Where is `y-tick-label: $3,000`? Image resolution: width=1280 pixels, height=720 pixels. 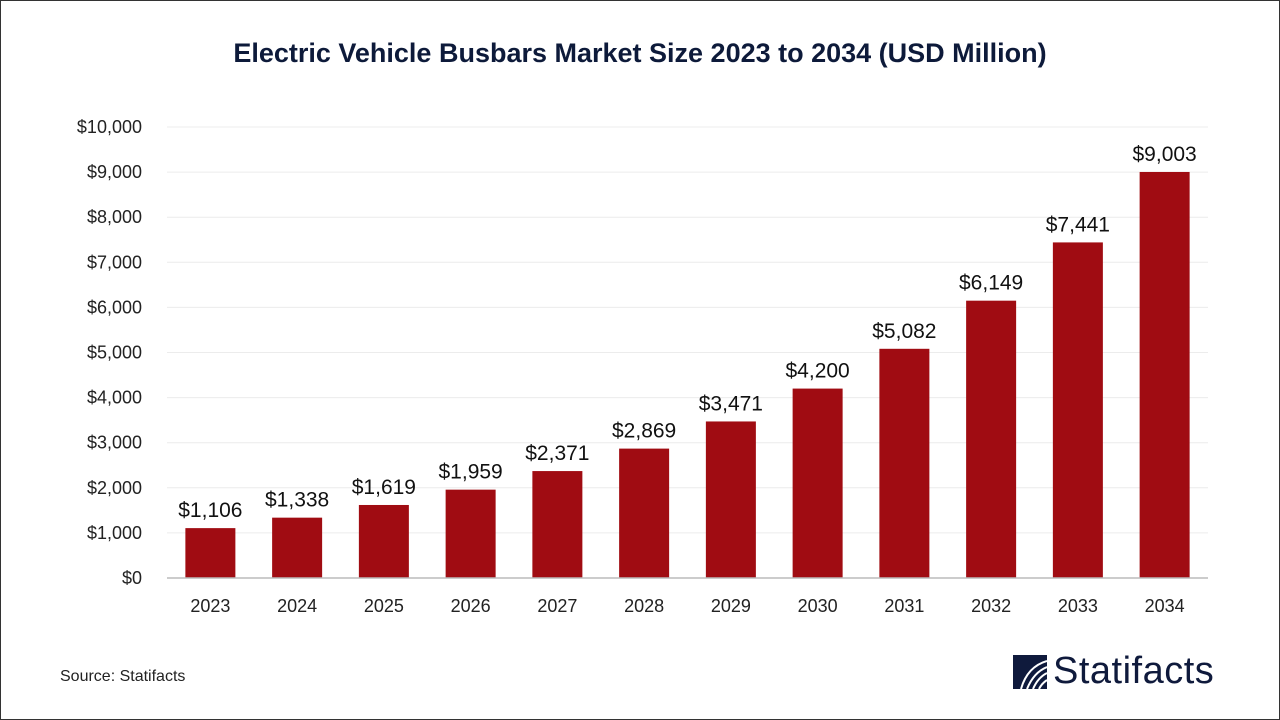 y-tick-label: $3,000 is located at coordinates (114, 443).